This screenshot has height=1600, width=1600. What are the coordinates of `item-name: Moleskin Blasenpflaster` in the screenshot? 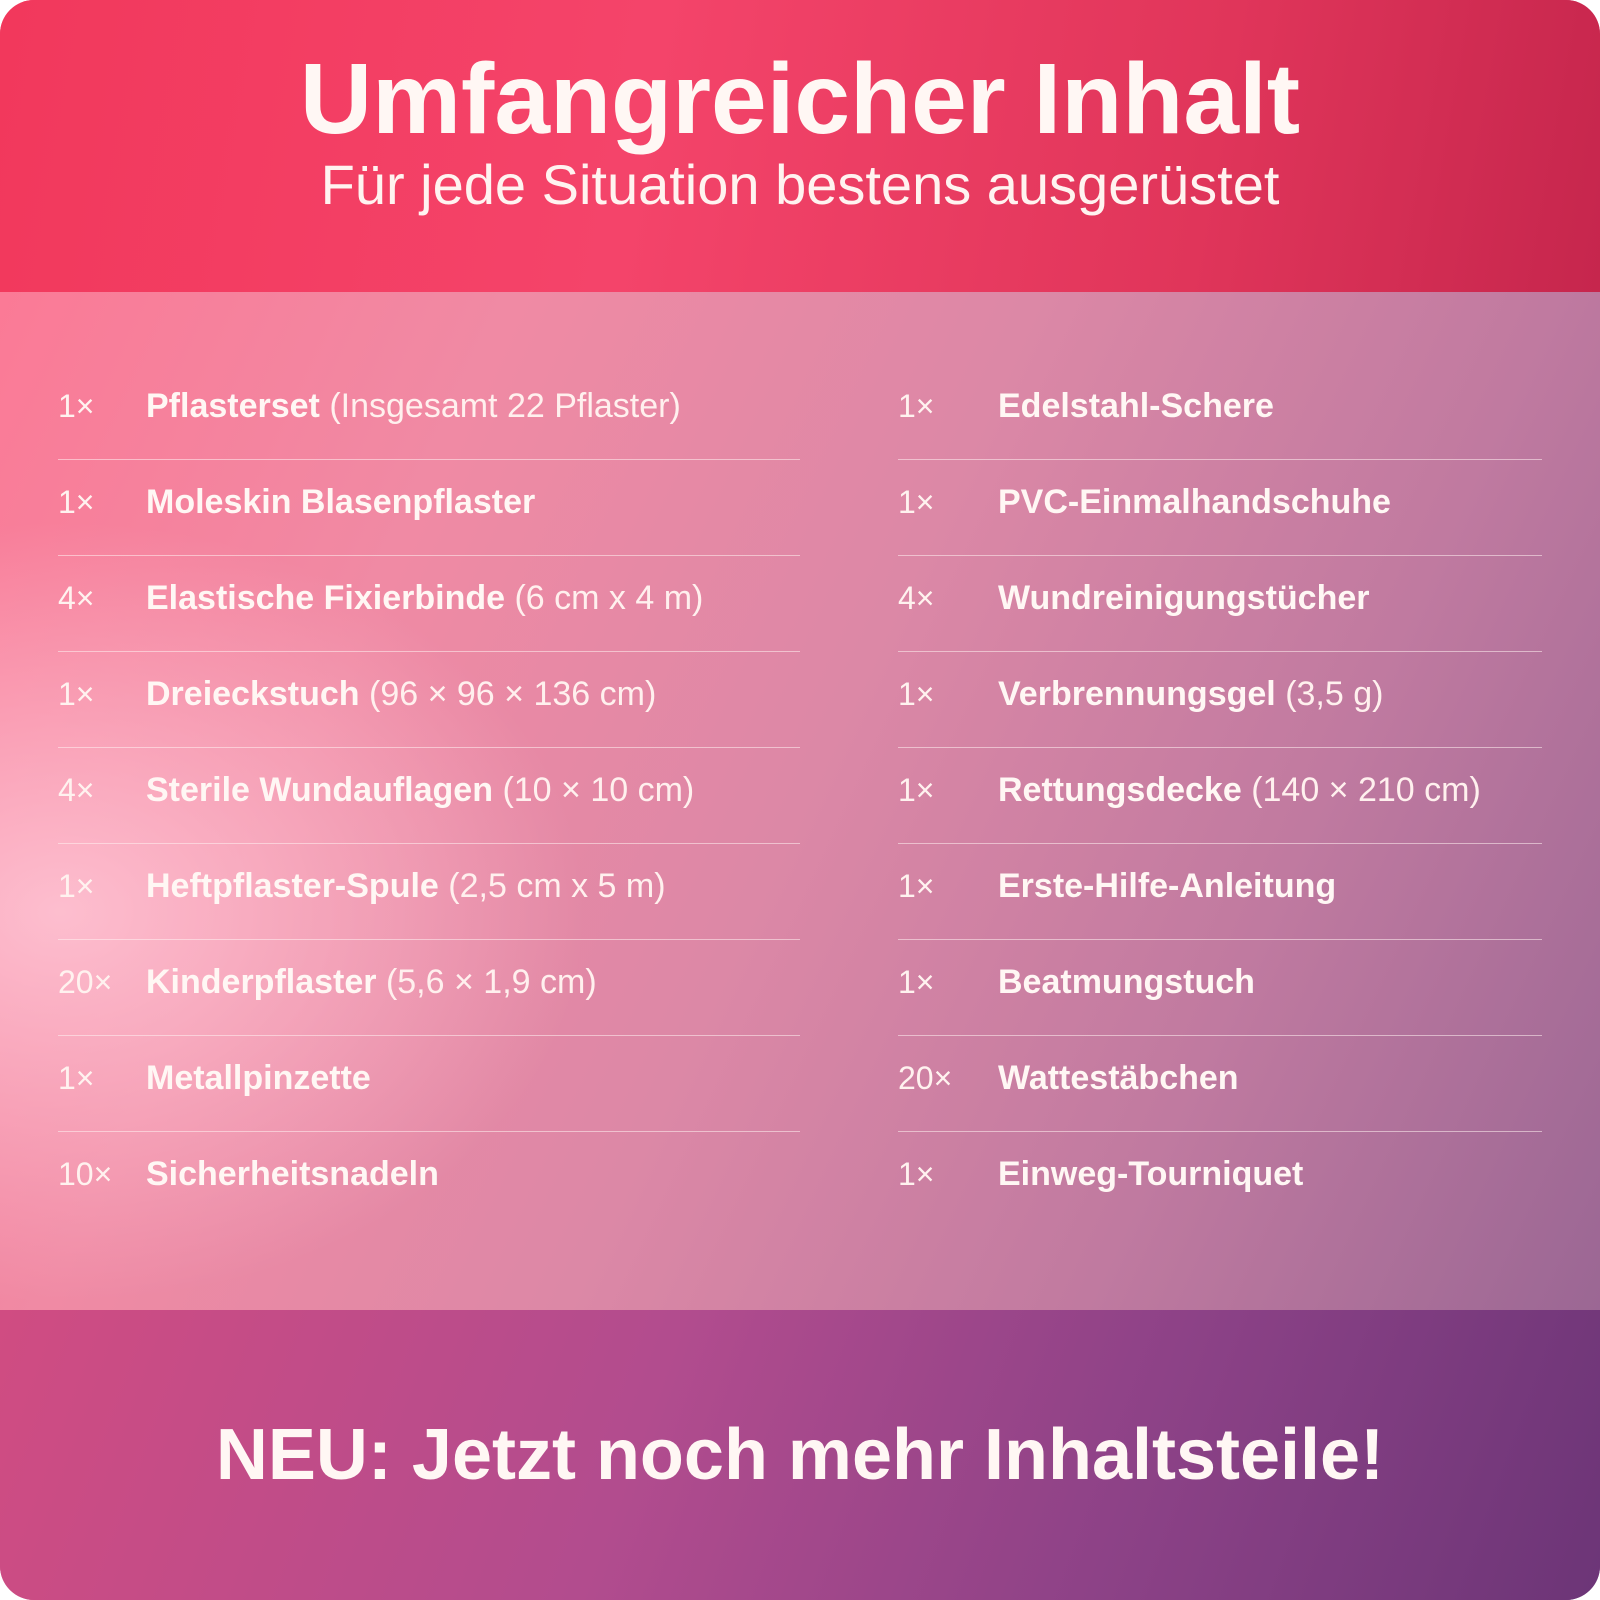 It's located at (341, 502).